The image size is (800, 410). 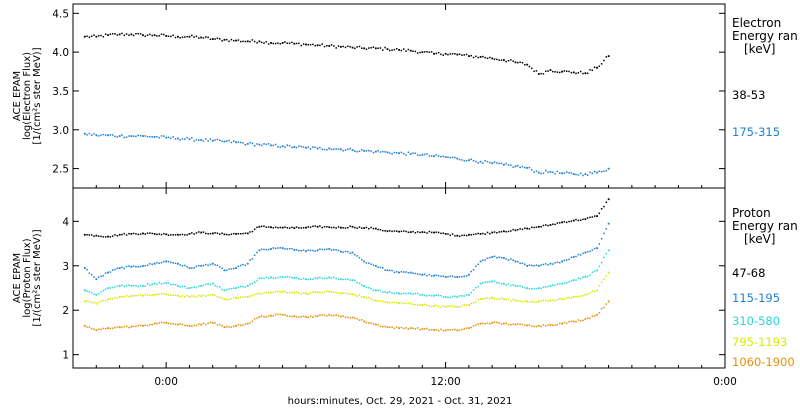 I want to click on x-axis: 0:00 12:00 0:00, so click(x=445, y=382).